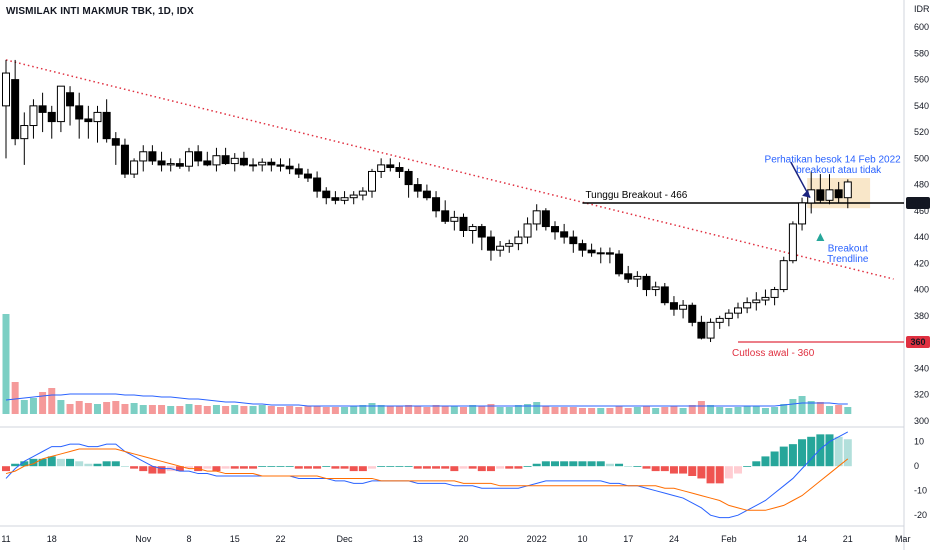  I want to click on price-tick-label: 440, so click(921, 237).